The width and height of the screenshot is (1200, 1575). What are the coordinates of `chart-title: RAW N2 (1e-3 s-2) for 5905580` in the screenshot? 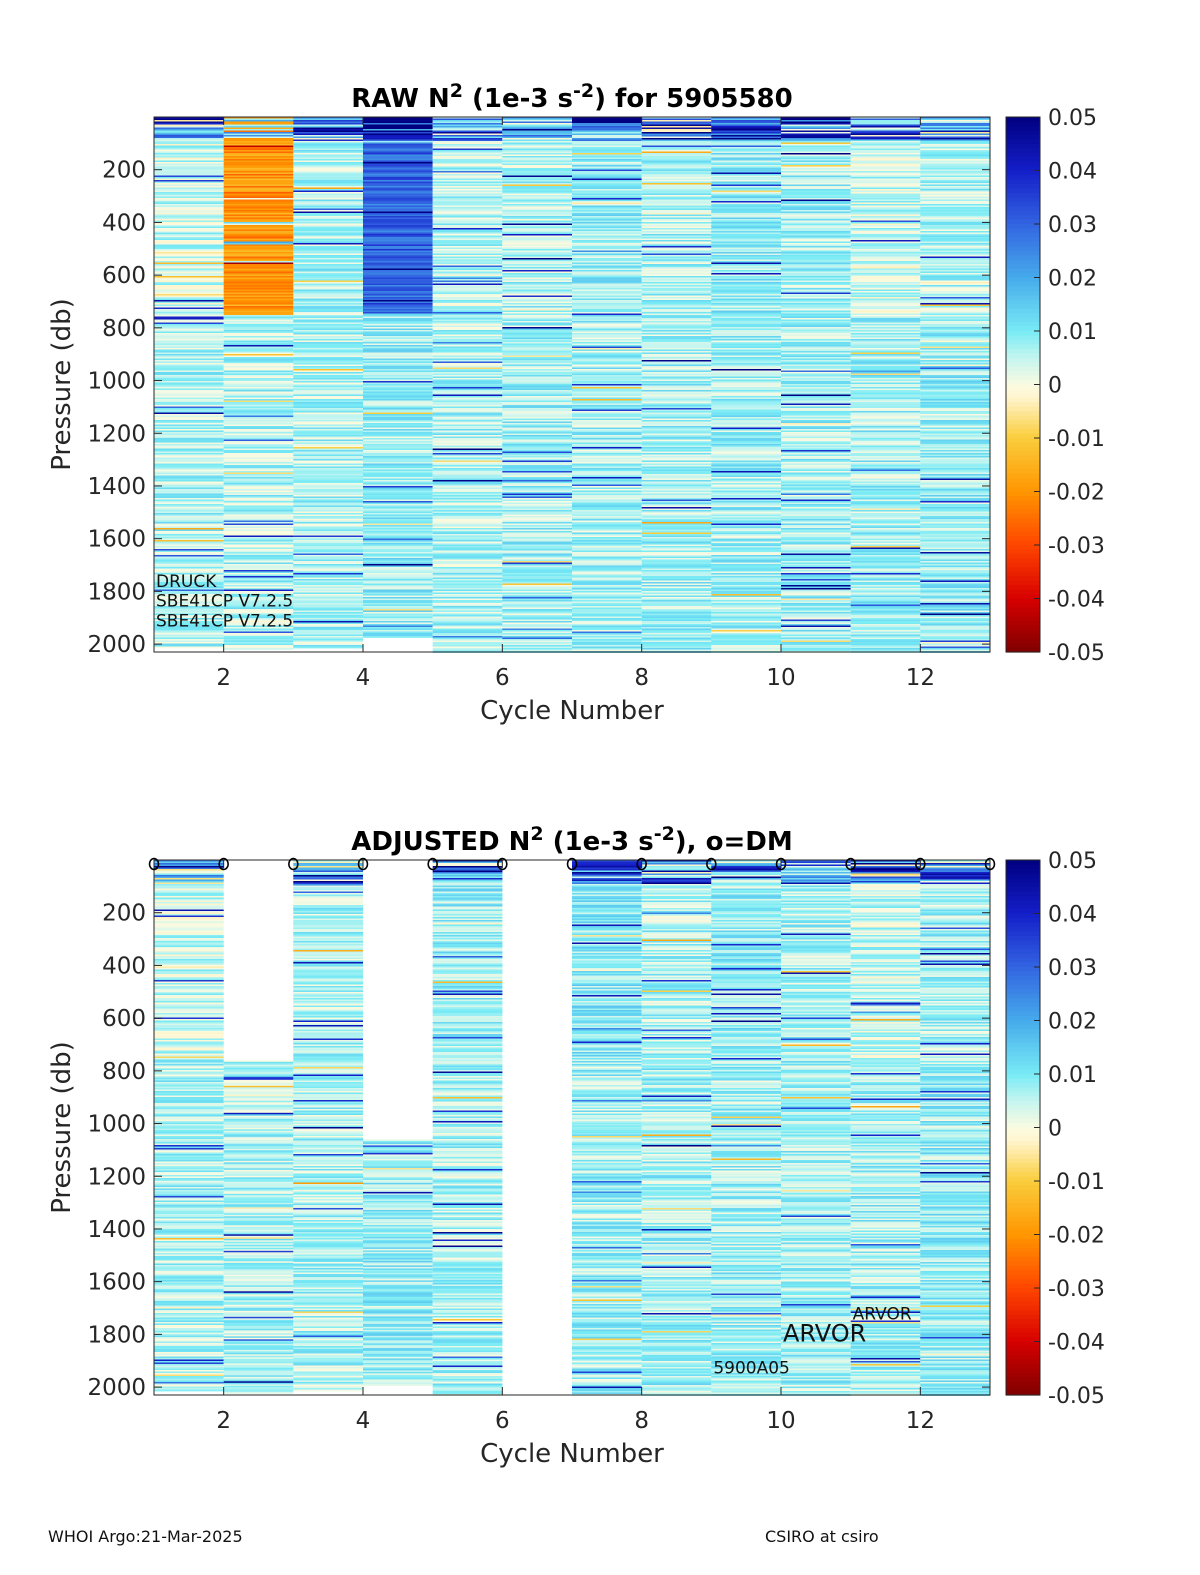 It's located at (572, 97).